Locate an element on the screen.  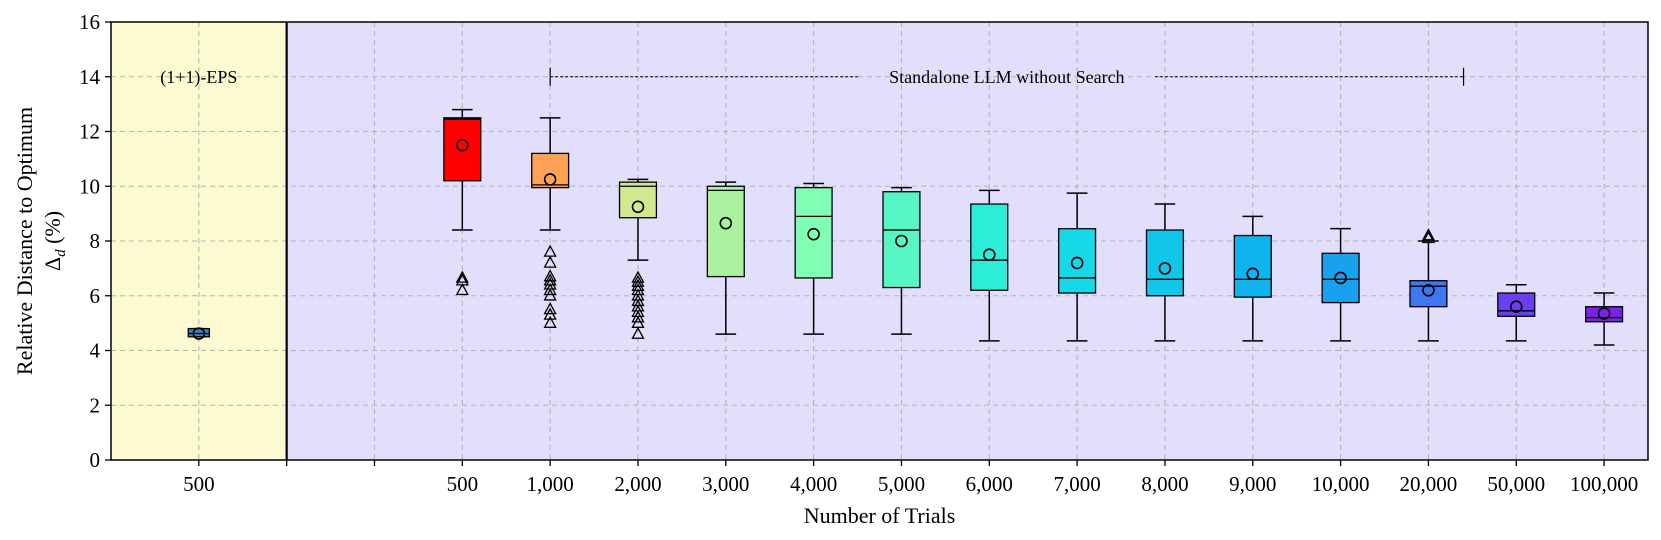
y-tick-labels: 0 2 4 6 8 10 12 14 16 is located at coordinates (90, 241).